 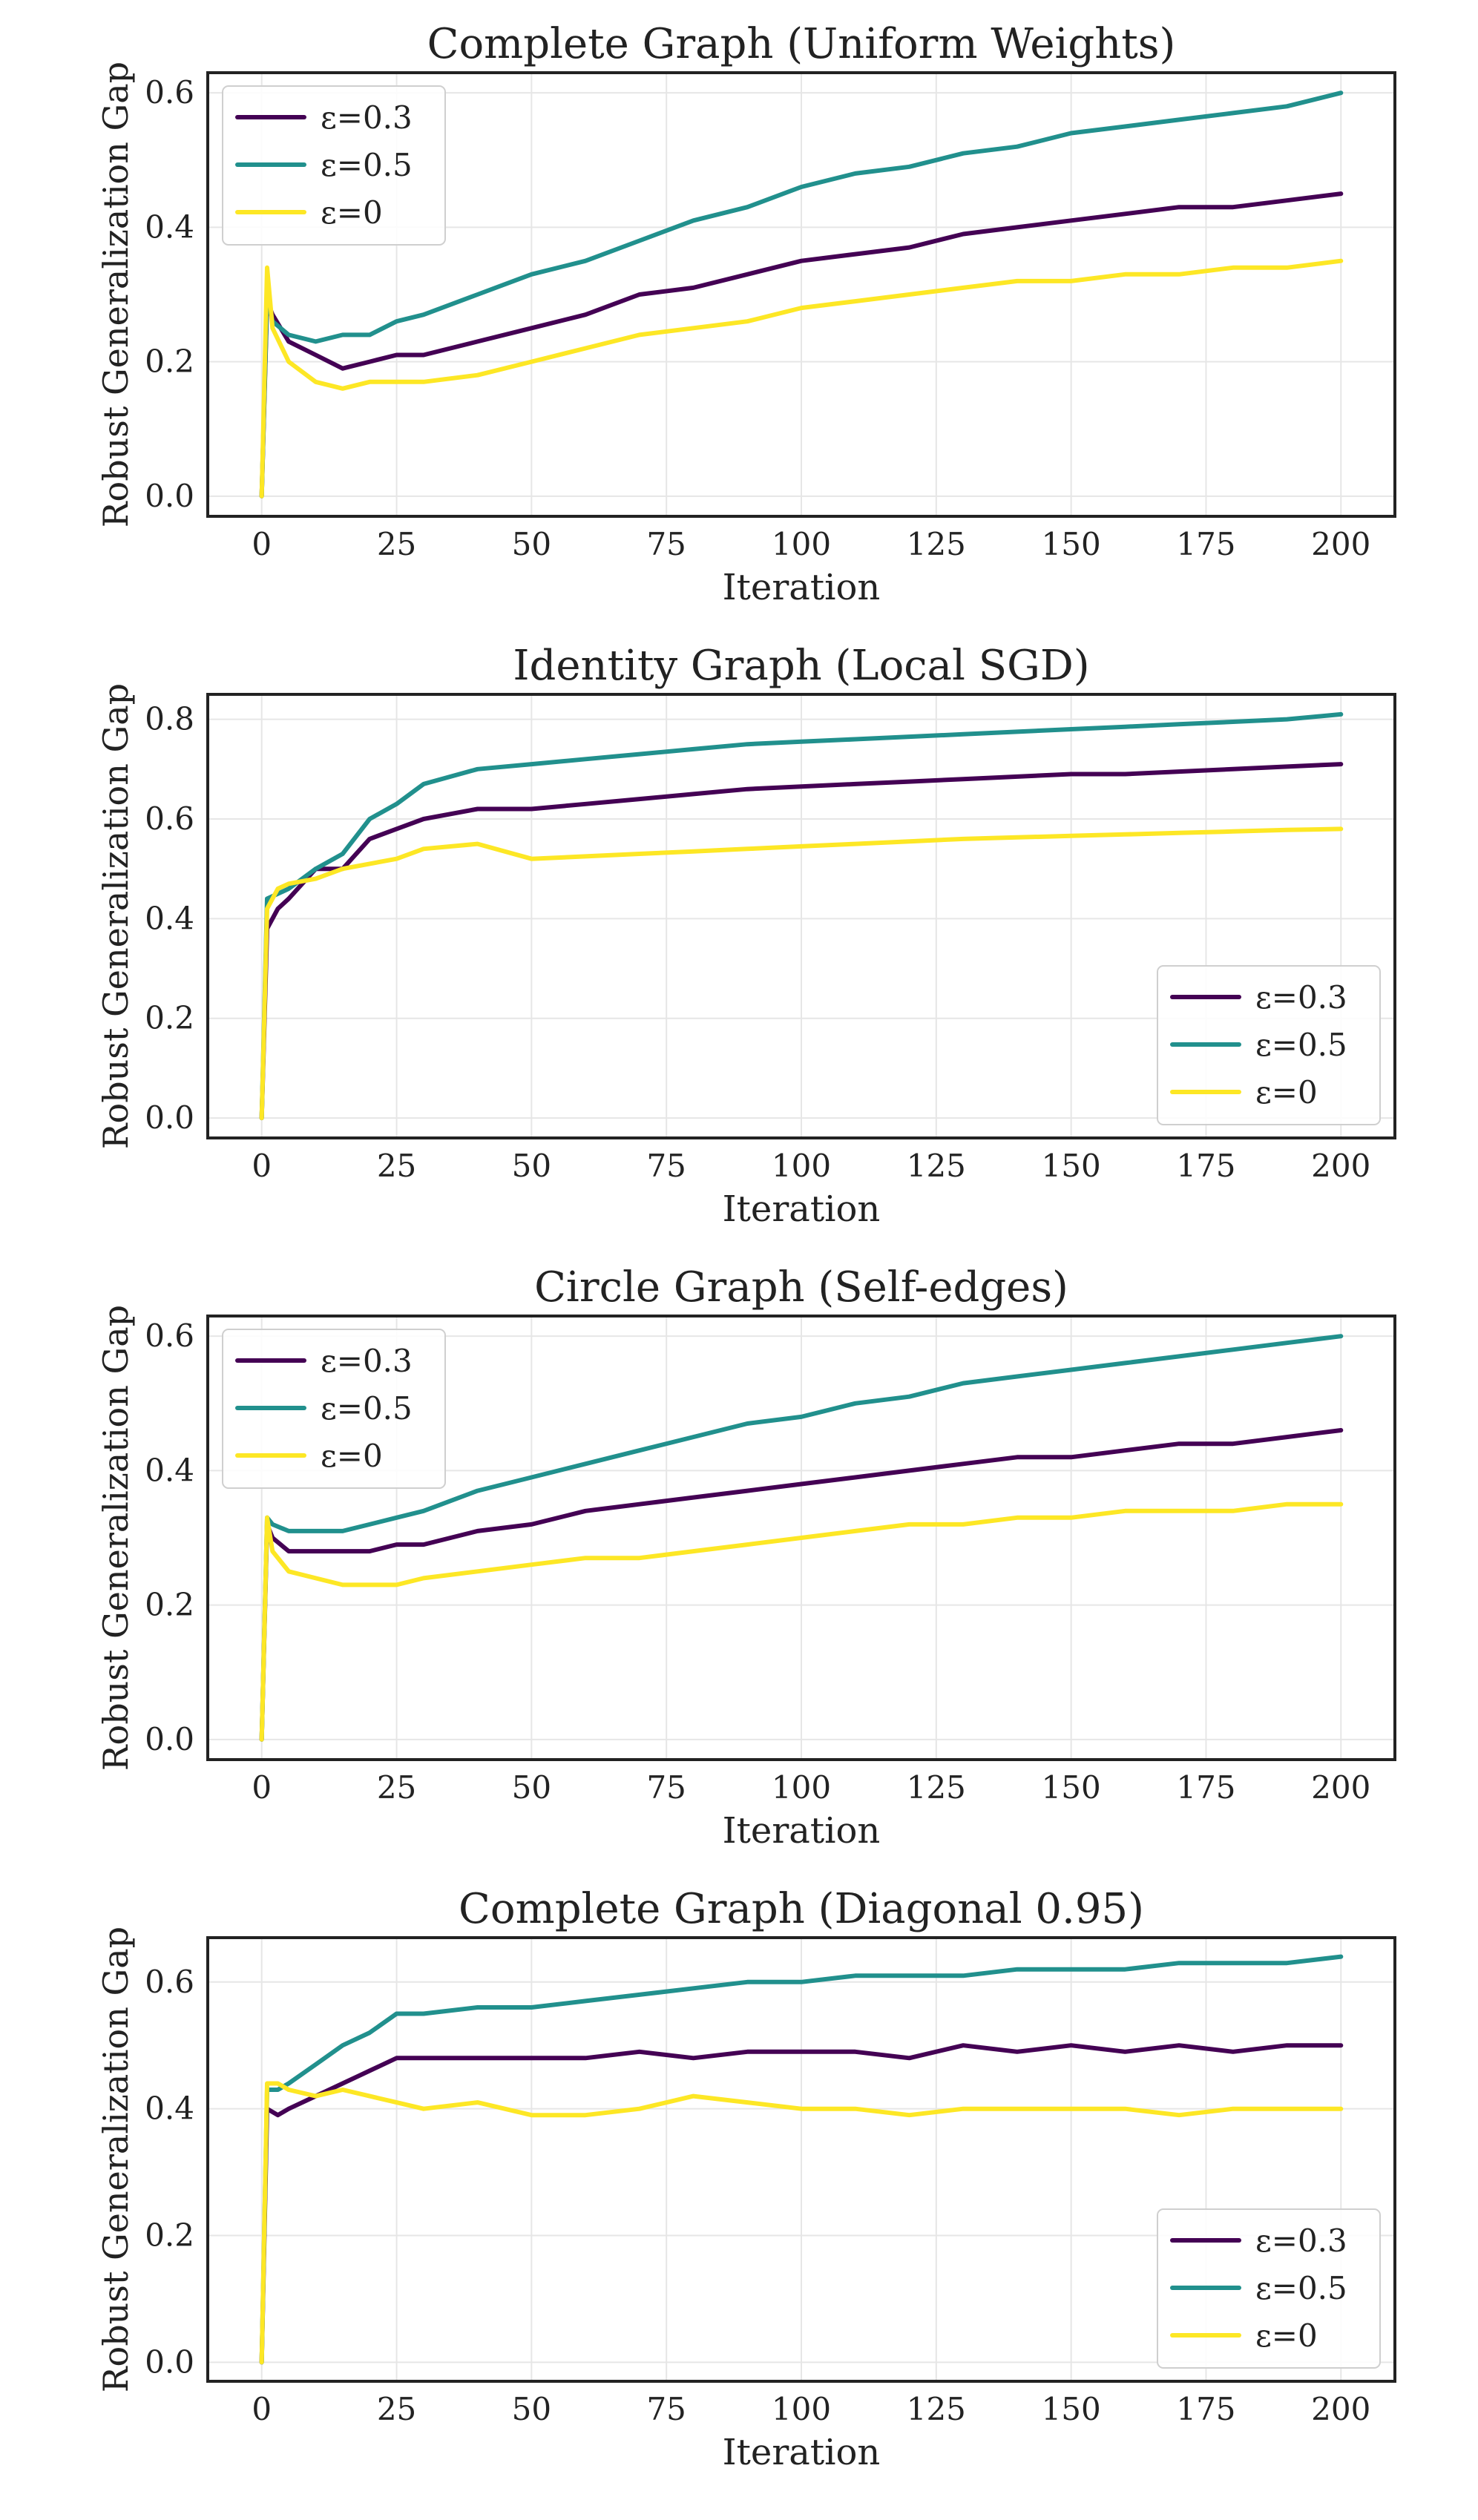 I want to click on chart-title: Circle Graph (Self-edges), so click(x=801, y=1287).